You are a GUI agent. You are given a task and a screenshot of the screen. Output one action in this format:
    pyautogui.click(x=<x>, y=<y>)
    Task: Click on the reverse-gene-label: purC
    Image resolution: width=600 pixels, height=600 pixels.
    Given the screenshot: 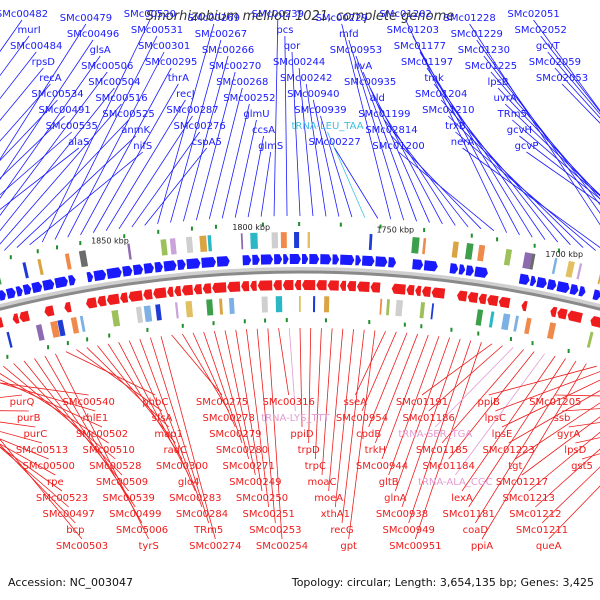 What is the action you would take?
    pyautogui.click(x=35, y=434)
    